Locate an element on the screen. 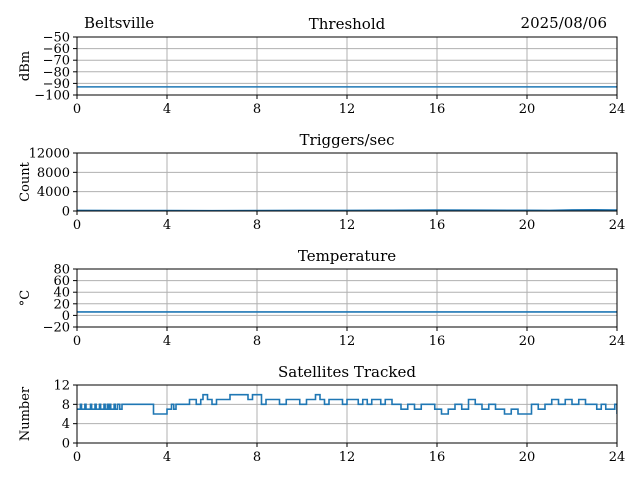 This screenshot has height=480, width=640. series-line is located at coordinates (347, 404).